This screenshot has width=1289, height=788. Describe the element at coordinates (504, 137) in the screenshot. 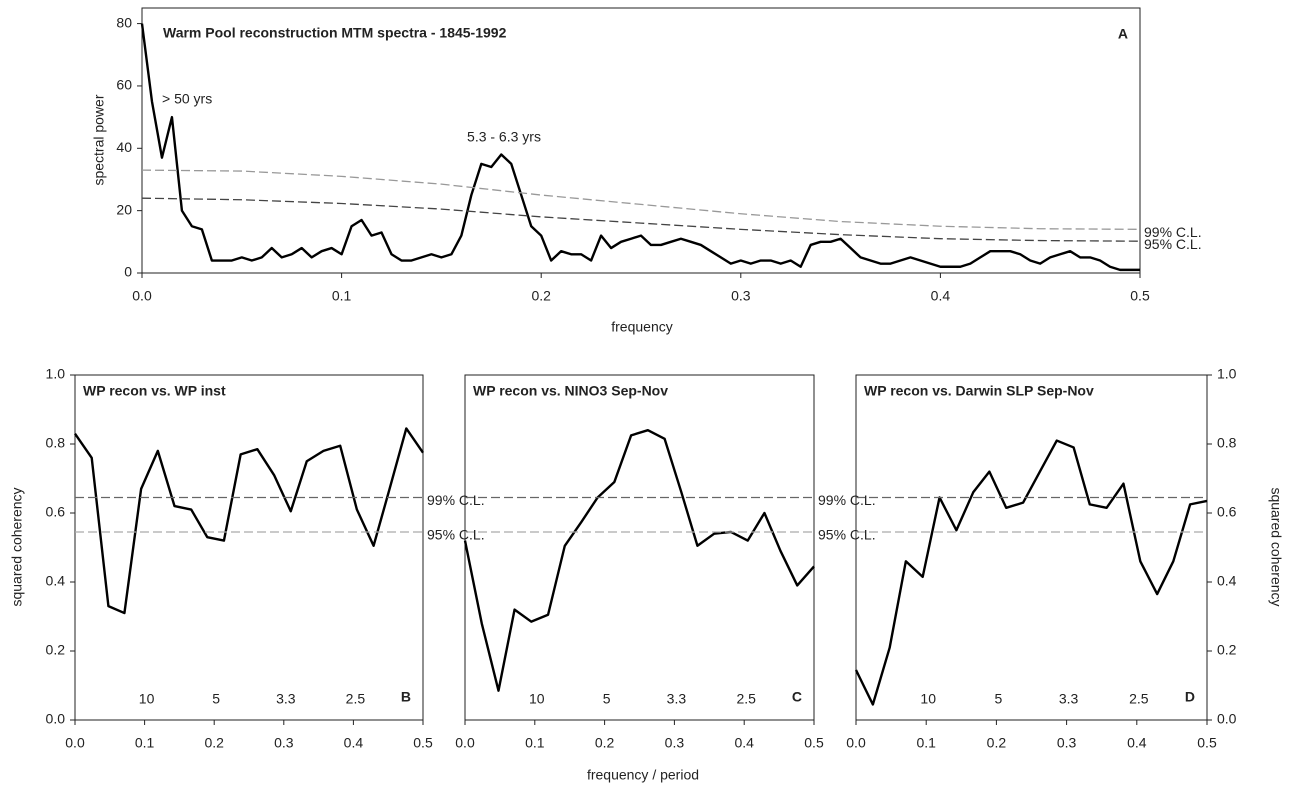

I see `annotation: 5.3 - 6.3 yrs` at that location.